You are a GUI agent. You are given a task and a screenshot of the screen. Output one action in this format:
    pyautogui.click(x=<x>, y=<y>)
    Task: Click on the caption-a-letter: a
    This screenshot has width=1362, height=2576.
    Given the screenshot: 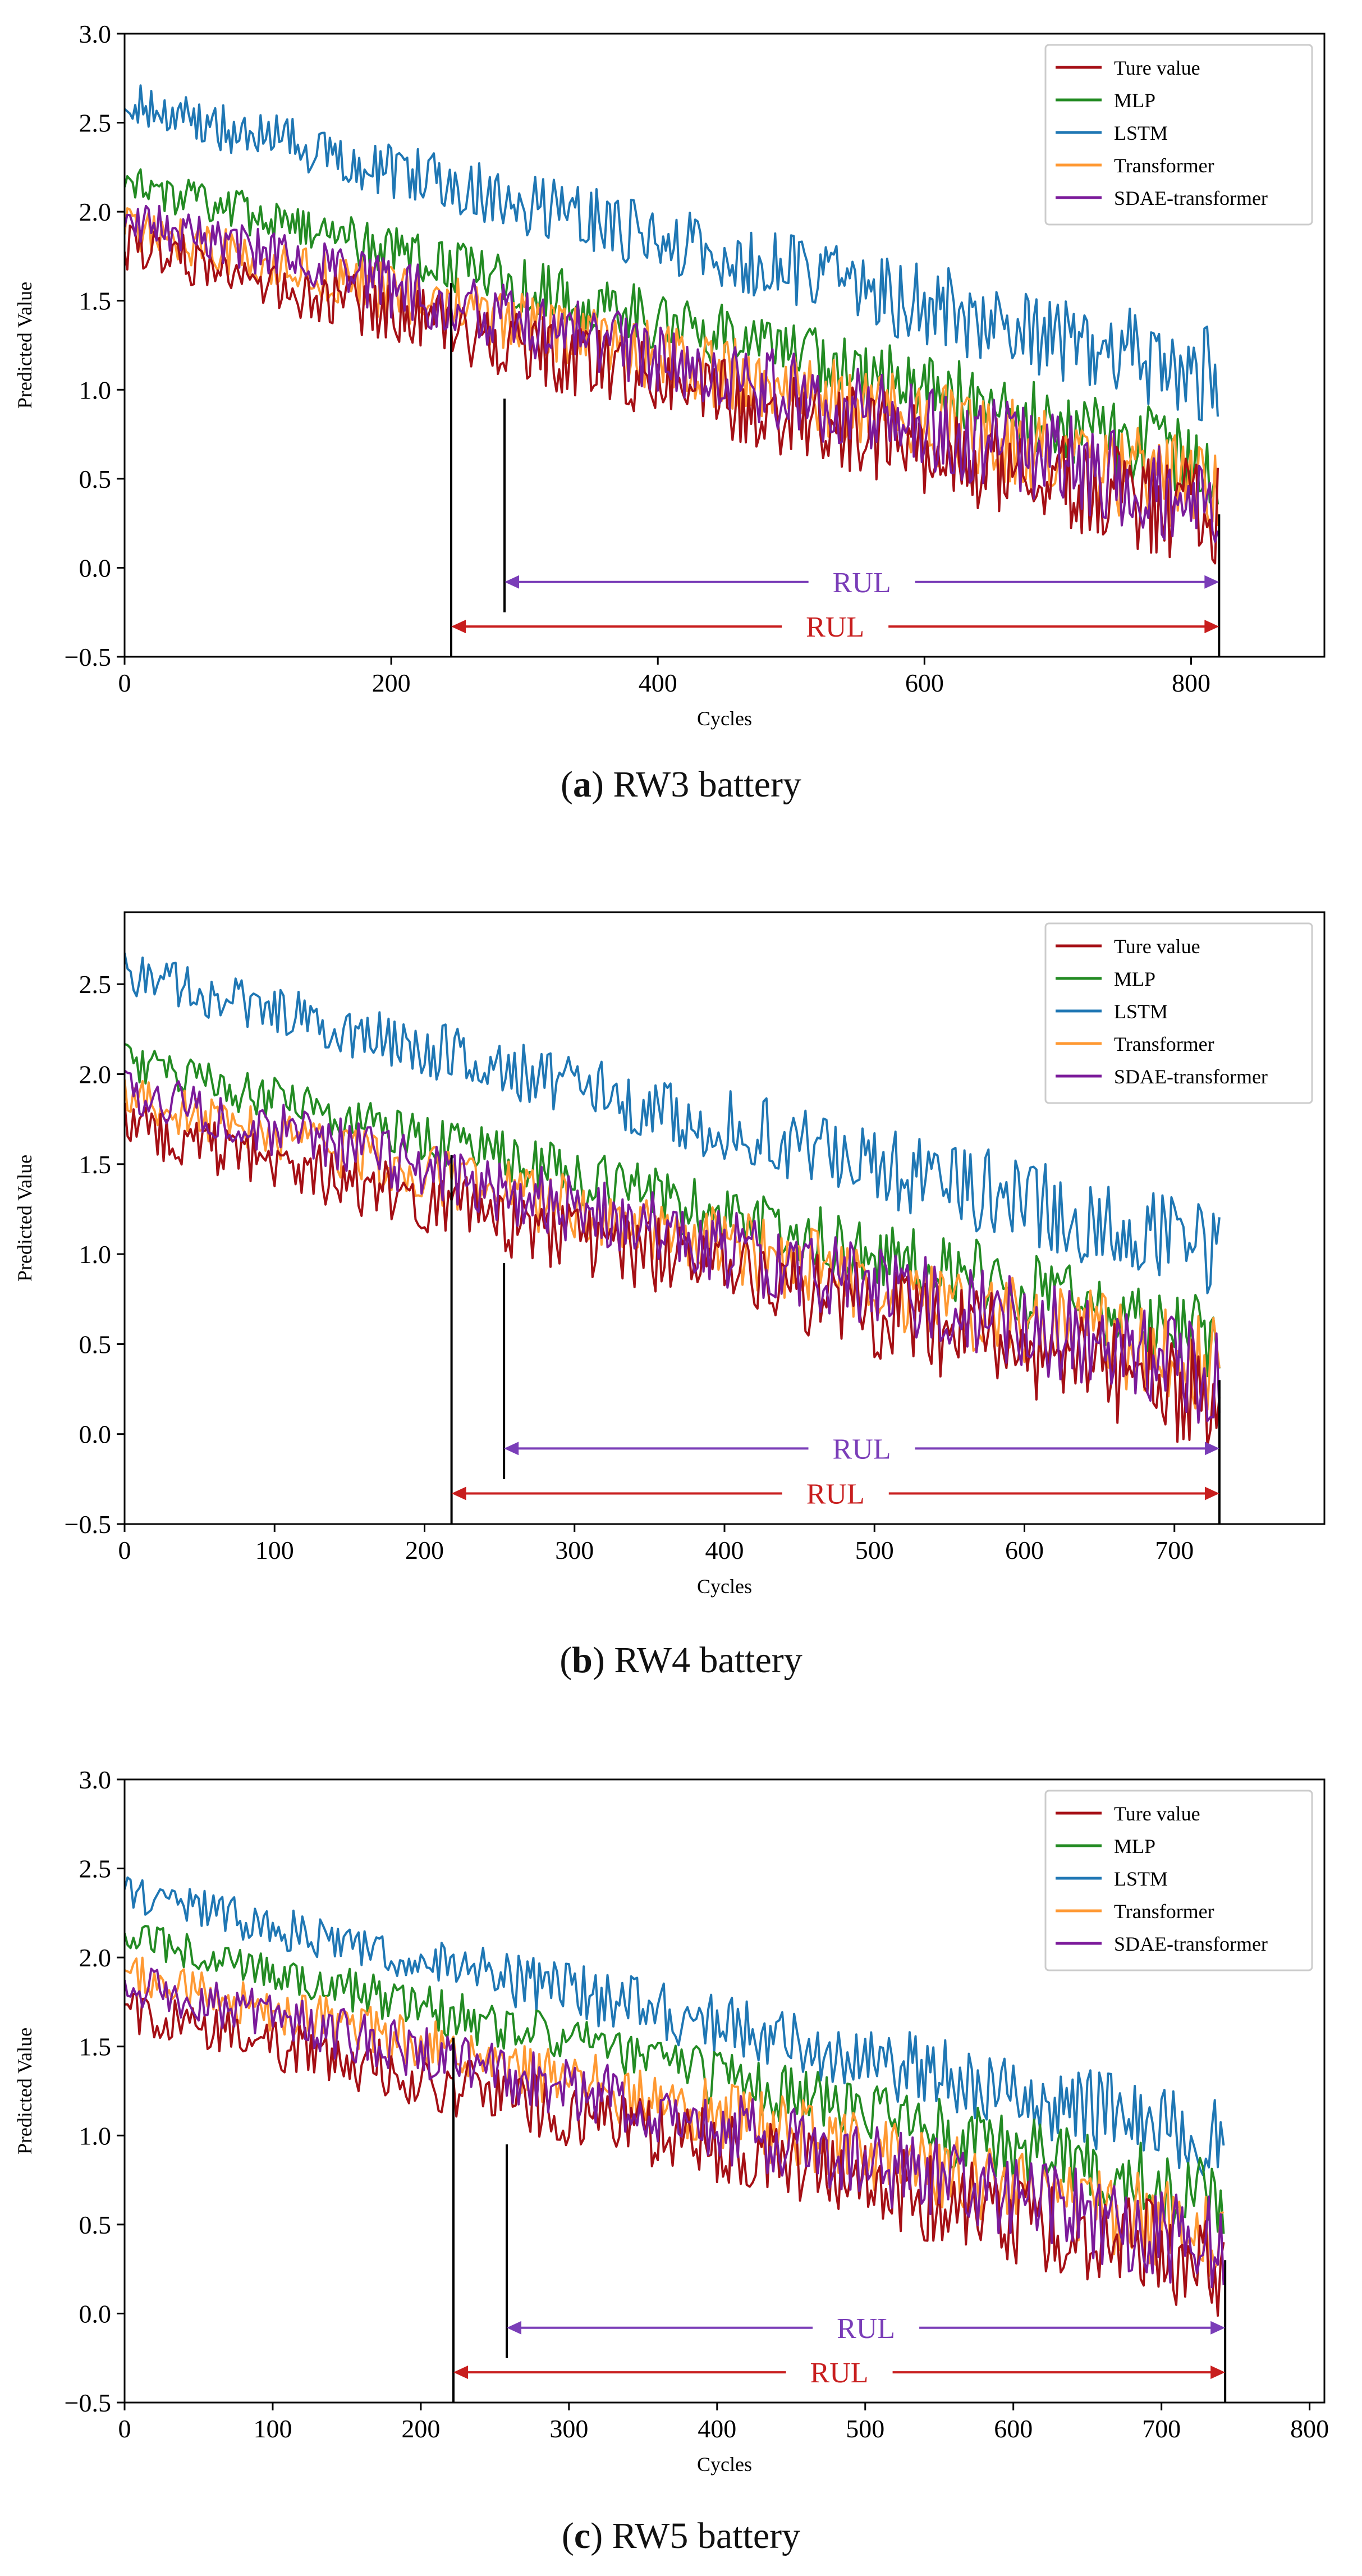 What is the action you would take?
    pyautogui.click(x=583, y=784)
    